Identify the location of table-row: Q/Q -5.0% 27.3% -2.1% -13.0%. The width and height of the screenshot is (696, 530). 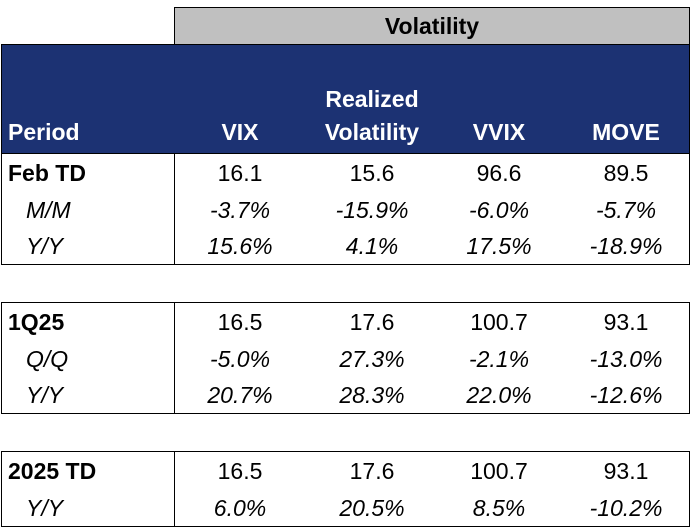
(345, 359).